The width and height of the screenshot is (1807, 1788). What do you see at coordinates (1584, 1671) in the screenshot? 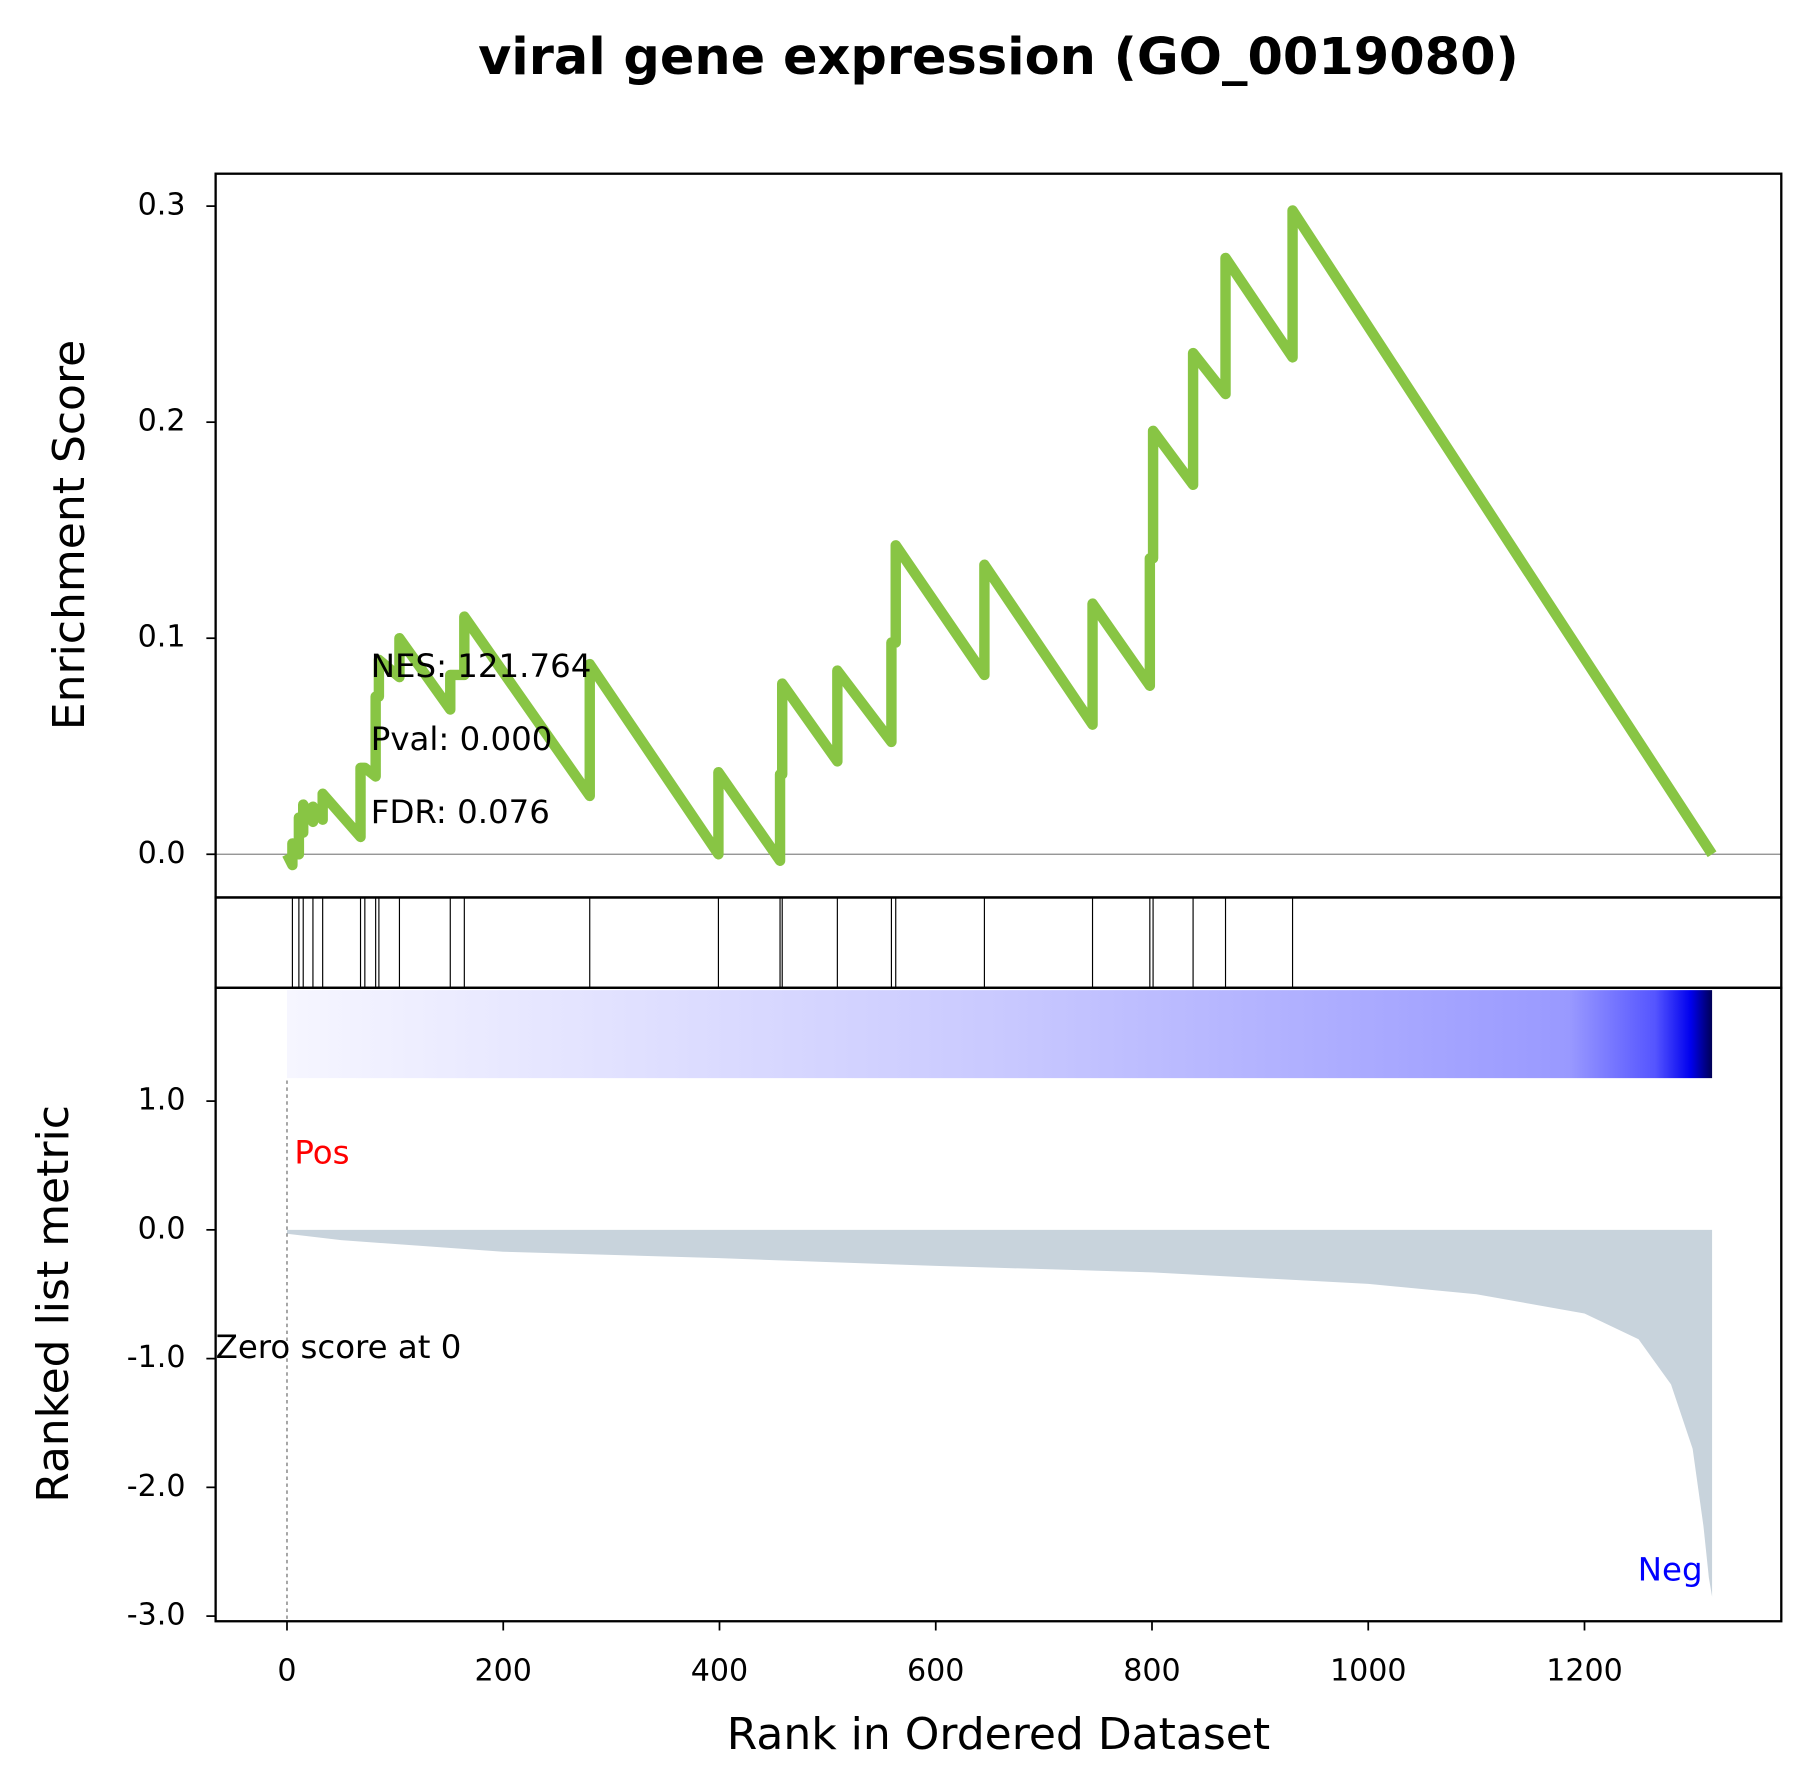
I see `x-tick-label: 1200` at bounding box center [1584, 1671].